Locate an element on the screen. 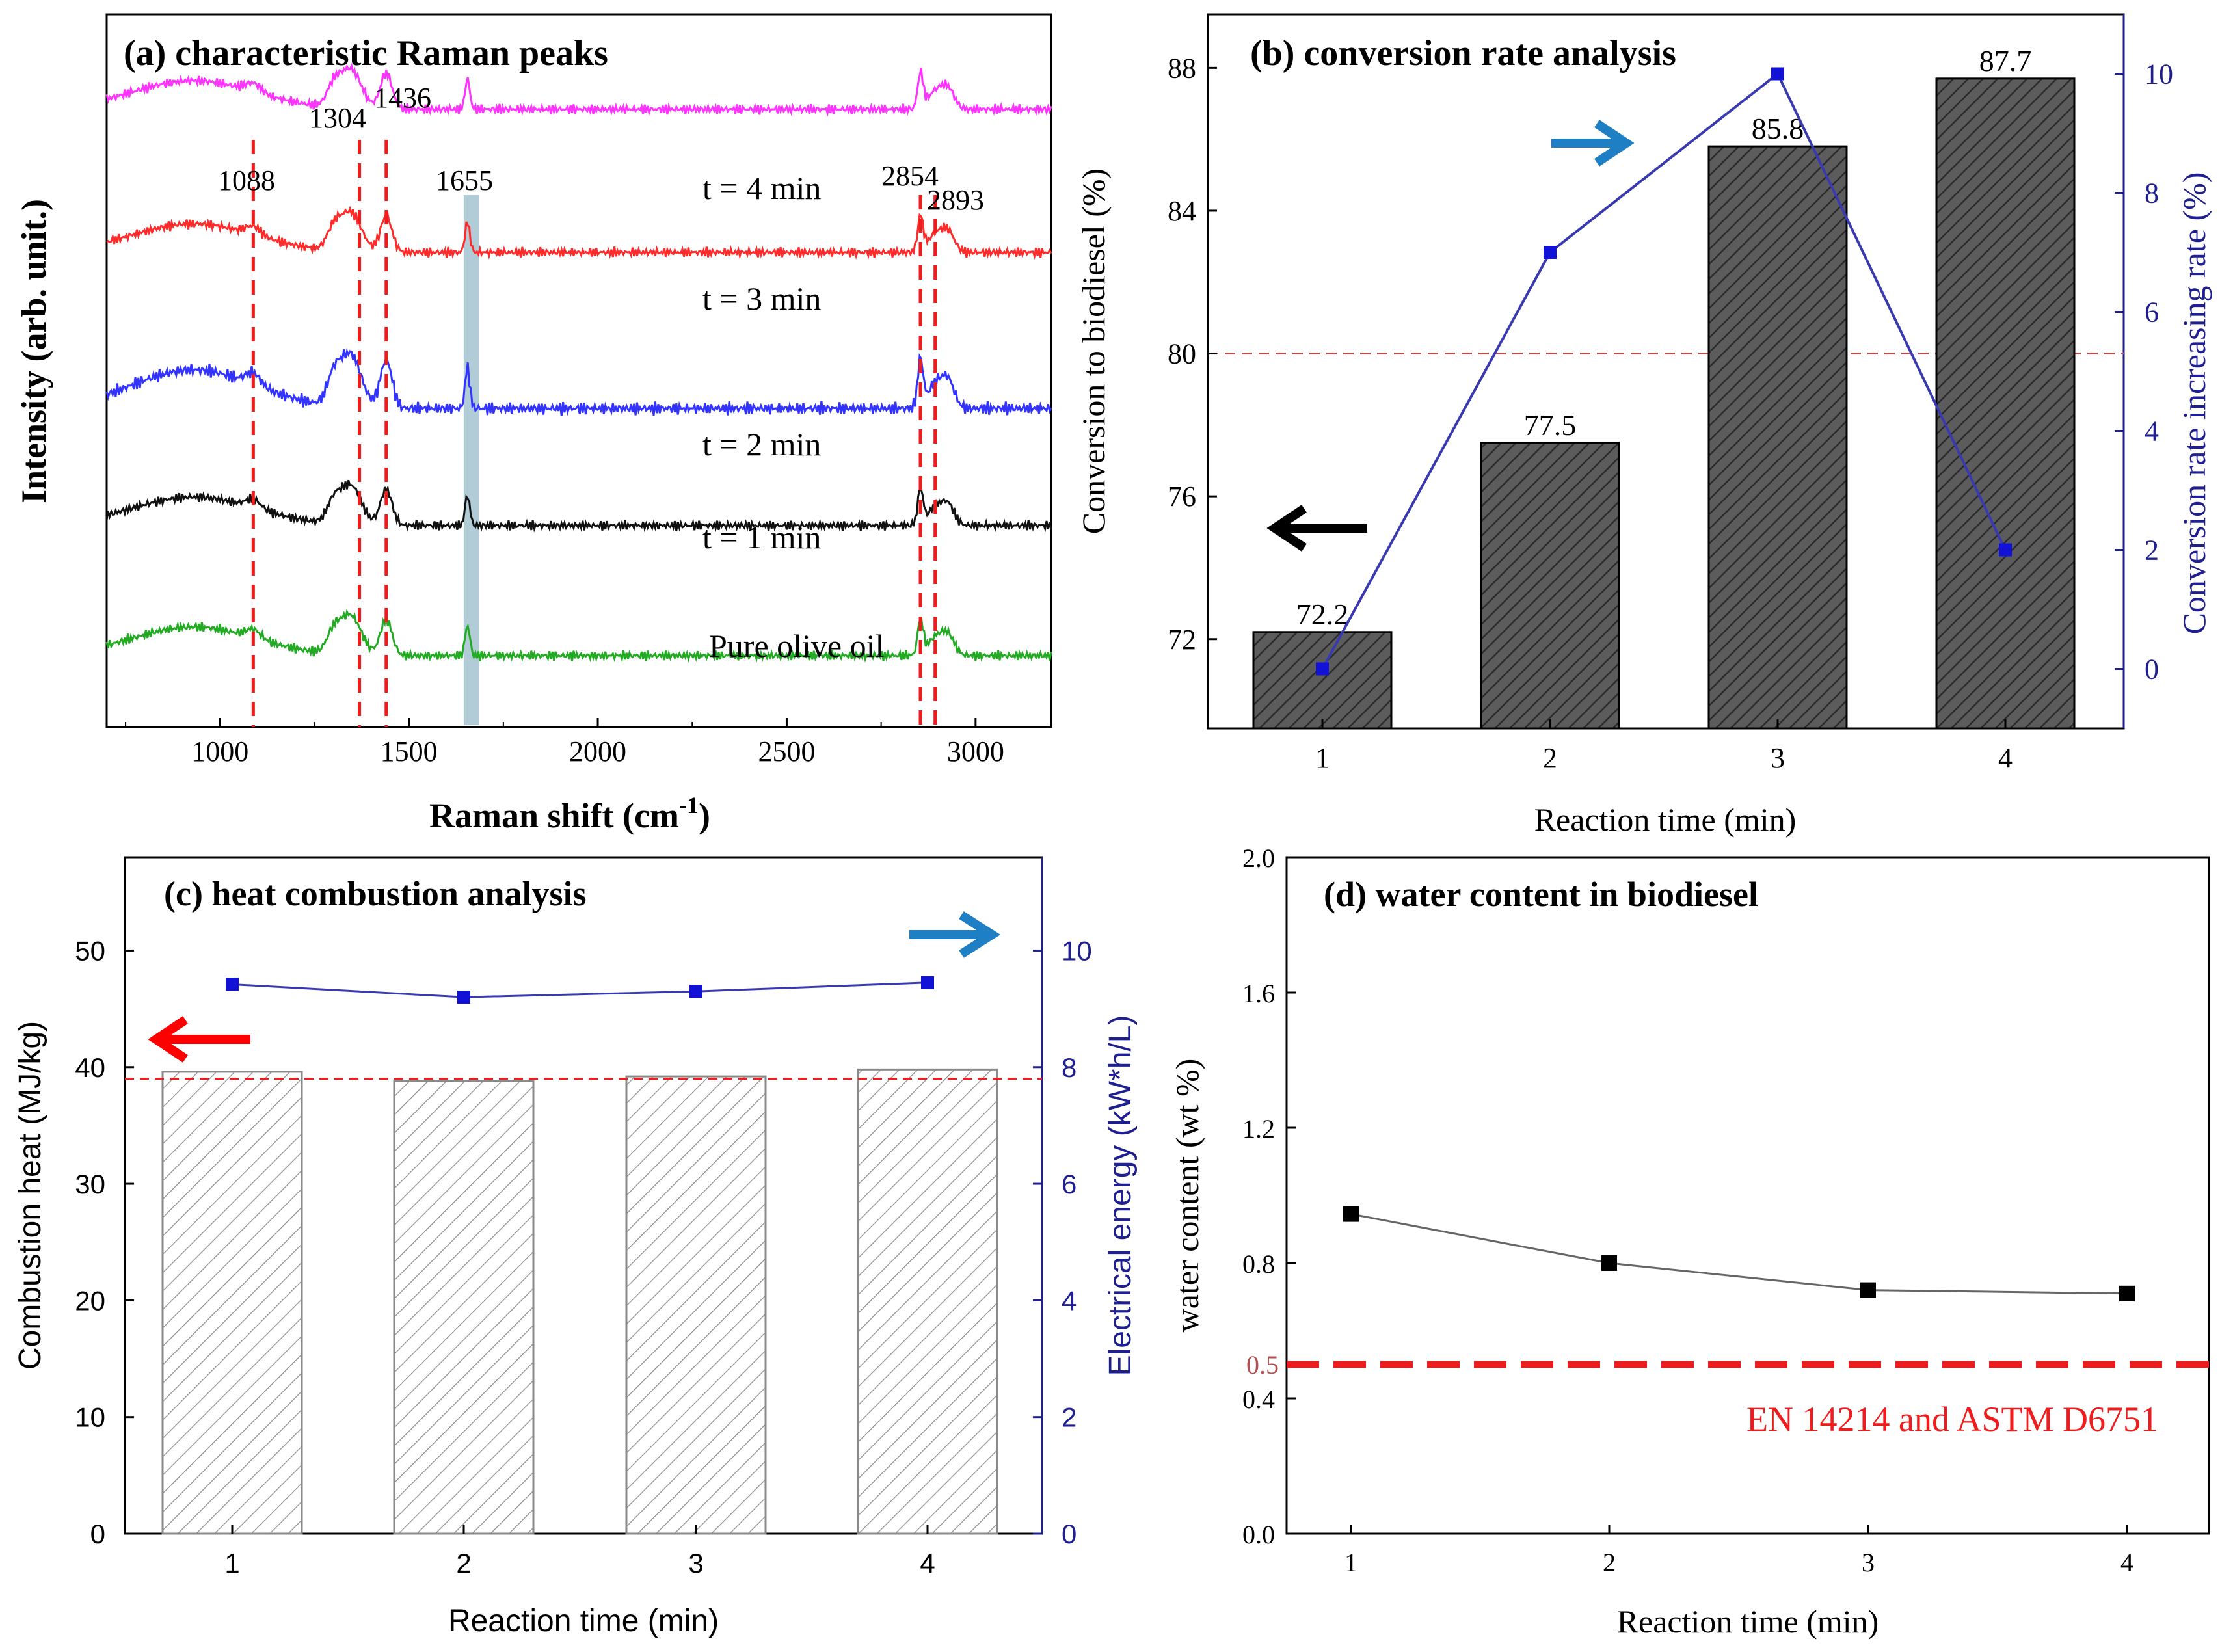 Image resolution: width=2220 pixels, height=1652 pixels. panel-c-x-axis-label: Reaction time (min) is located at coordinates (583, 1621).